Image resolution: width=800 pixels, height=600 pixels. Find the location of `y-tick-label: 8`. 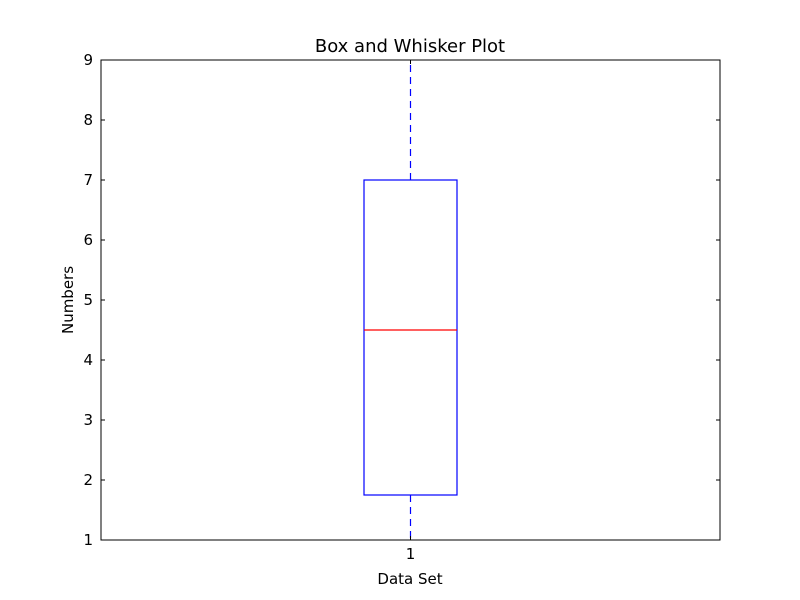

y-tick-label: 8 is located at coordinates (88, 120).